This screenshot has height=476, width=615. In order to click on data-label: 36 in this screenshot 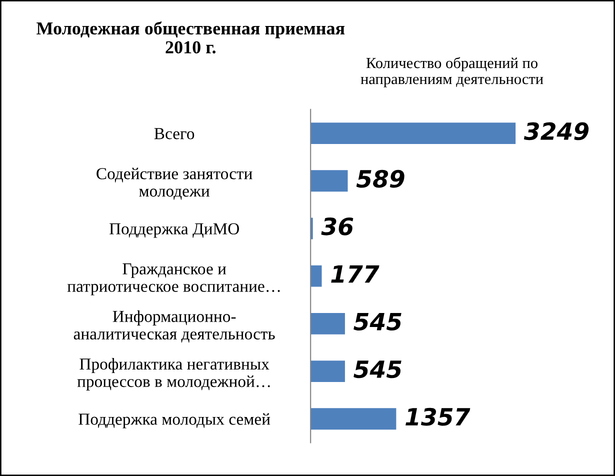, I will do `click(337, 226)`.